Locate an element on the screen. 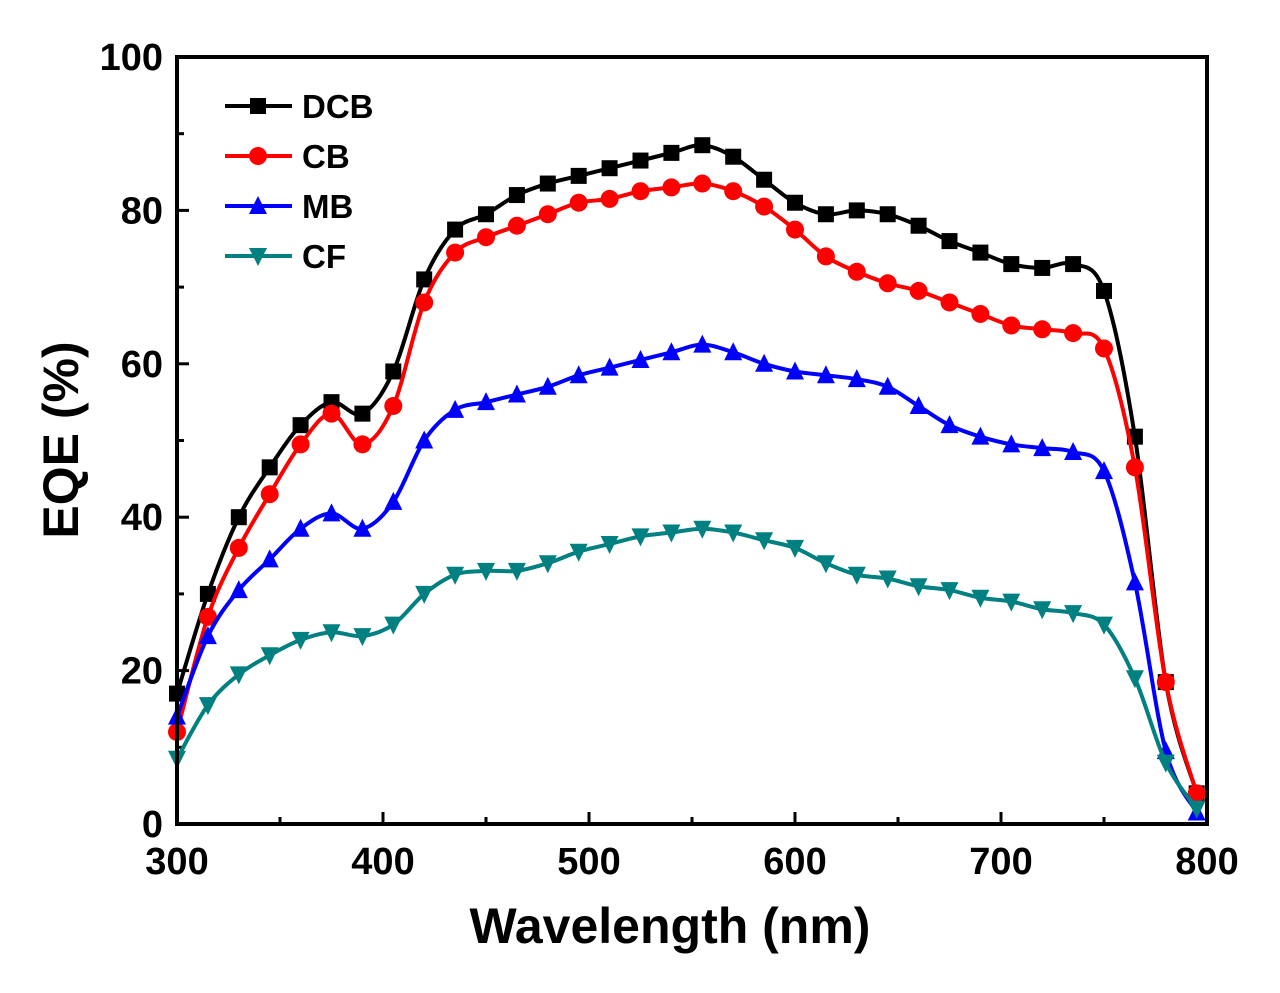  x-tick-label: 800 is located at coordinates (1206, 862).